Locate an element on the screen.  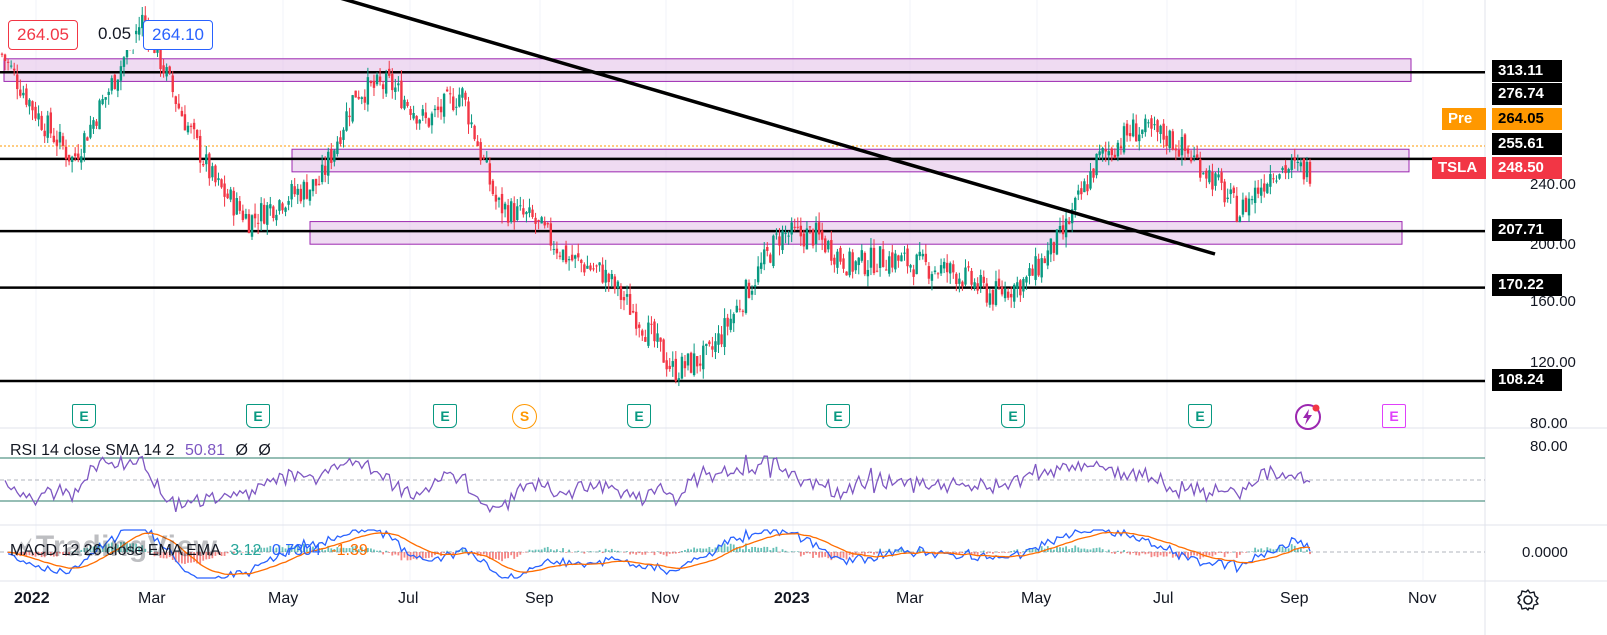
high-price-tag: 276.74 is located at coordinates (1527, 94).